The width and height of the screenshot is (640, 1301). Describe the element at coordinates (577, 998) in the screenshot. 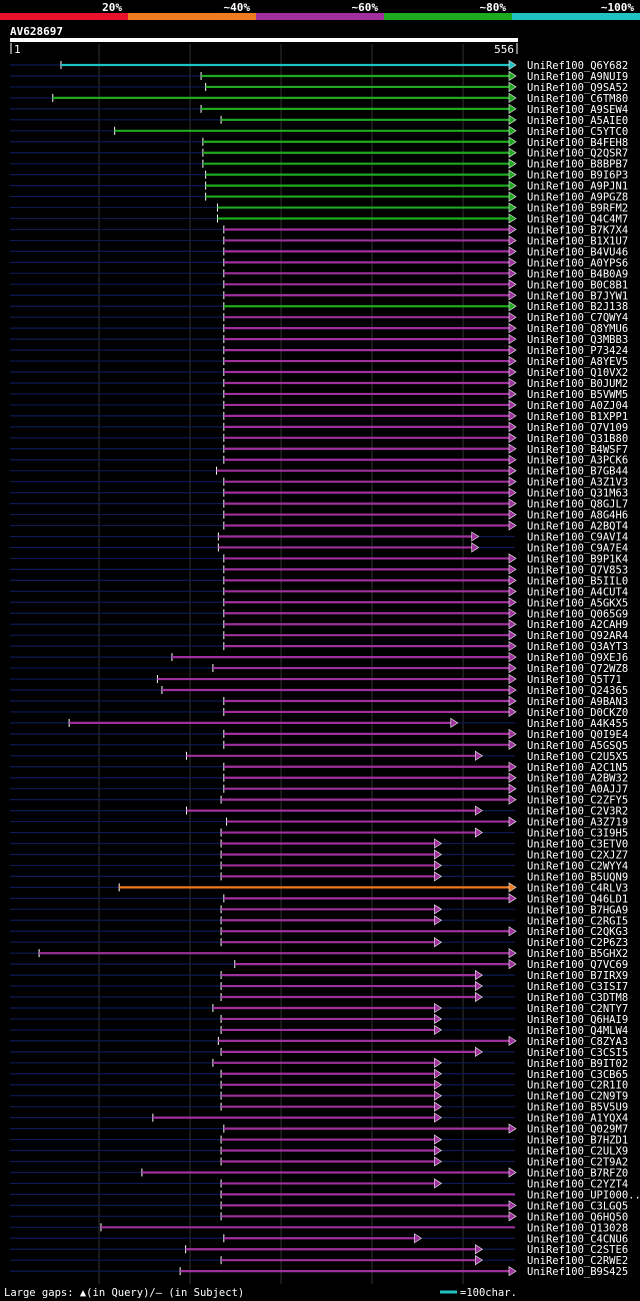

I see `hit-label: UniRef100_C3DTM8` at that location.